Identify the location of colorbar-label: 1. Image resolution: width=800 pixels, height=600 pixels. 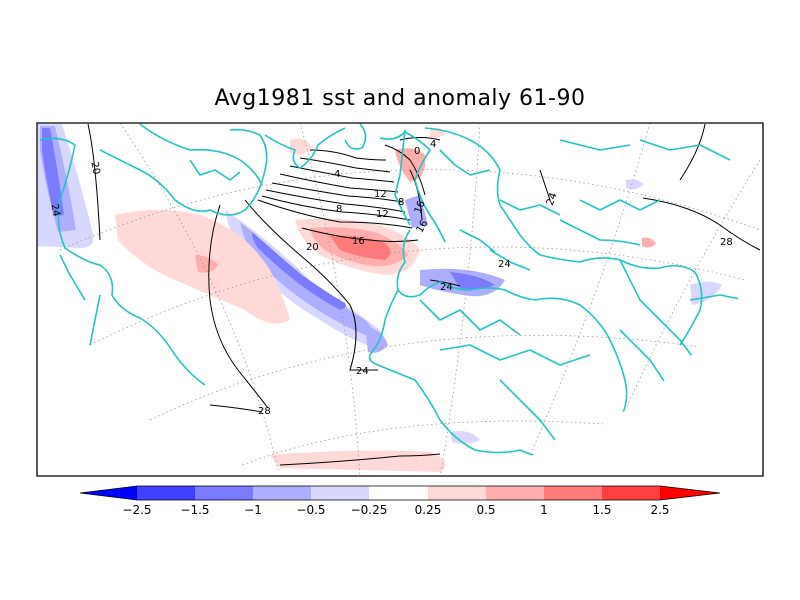
(544, 510).